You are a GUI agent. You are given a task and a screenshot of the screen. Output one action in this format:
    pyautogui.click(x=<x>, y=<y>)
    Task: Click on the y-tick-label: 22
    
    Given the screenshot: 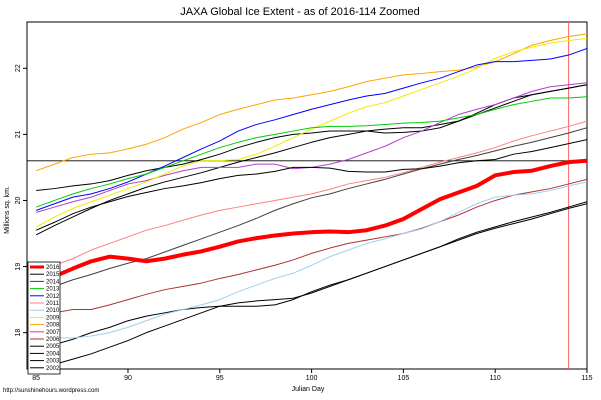 What is the action you would take?
    pyautogui.click(x=18, y=68)
    